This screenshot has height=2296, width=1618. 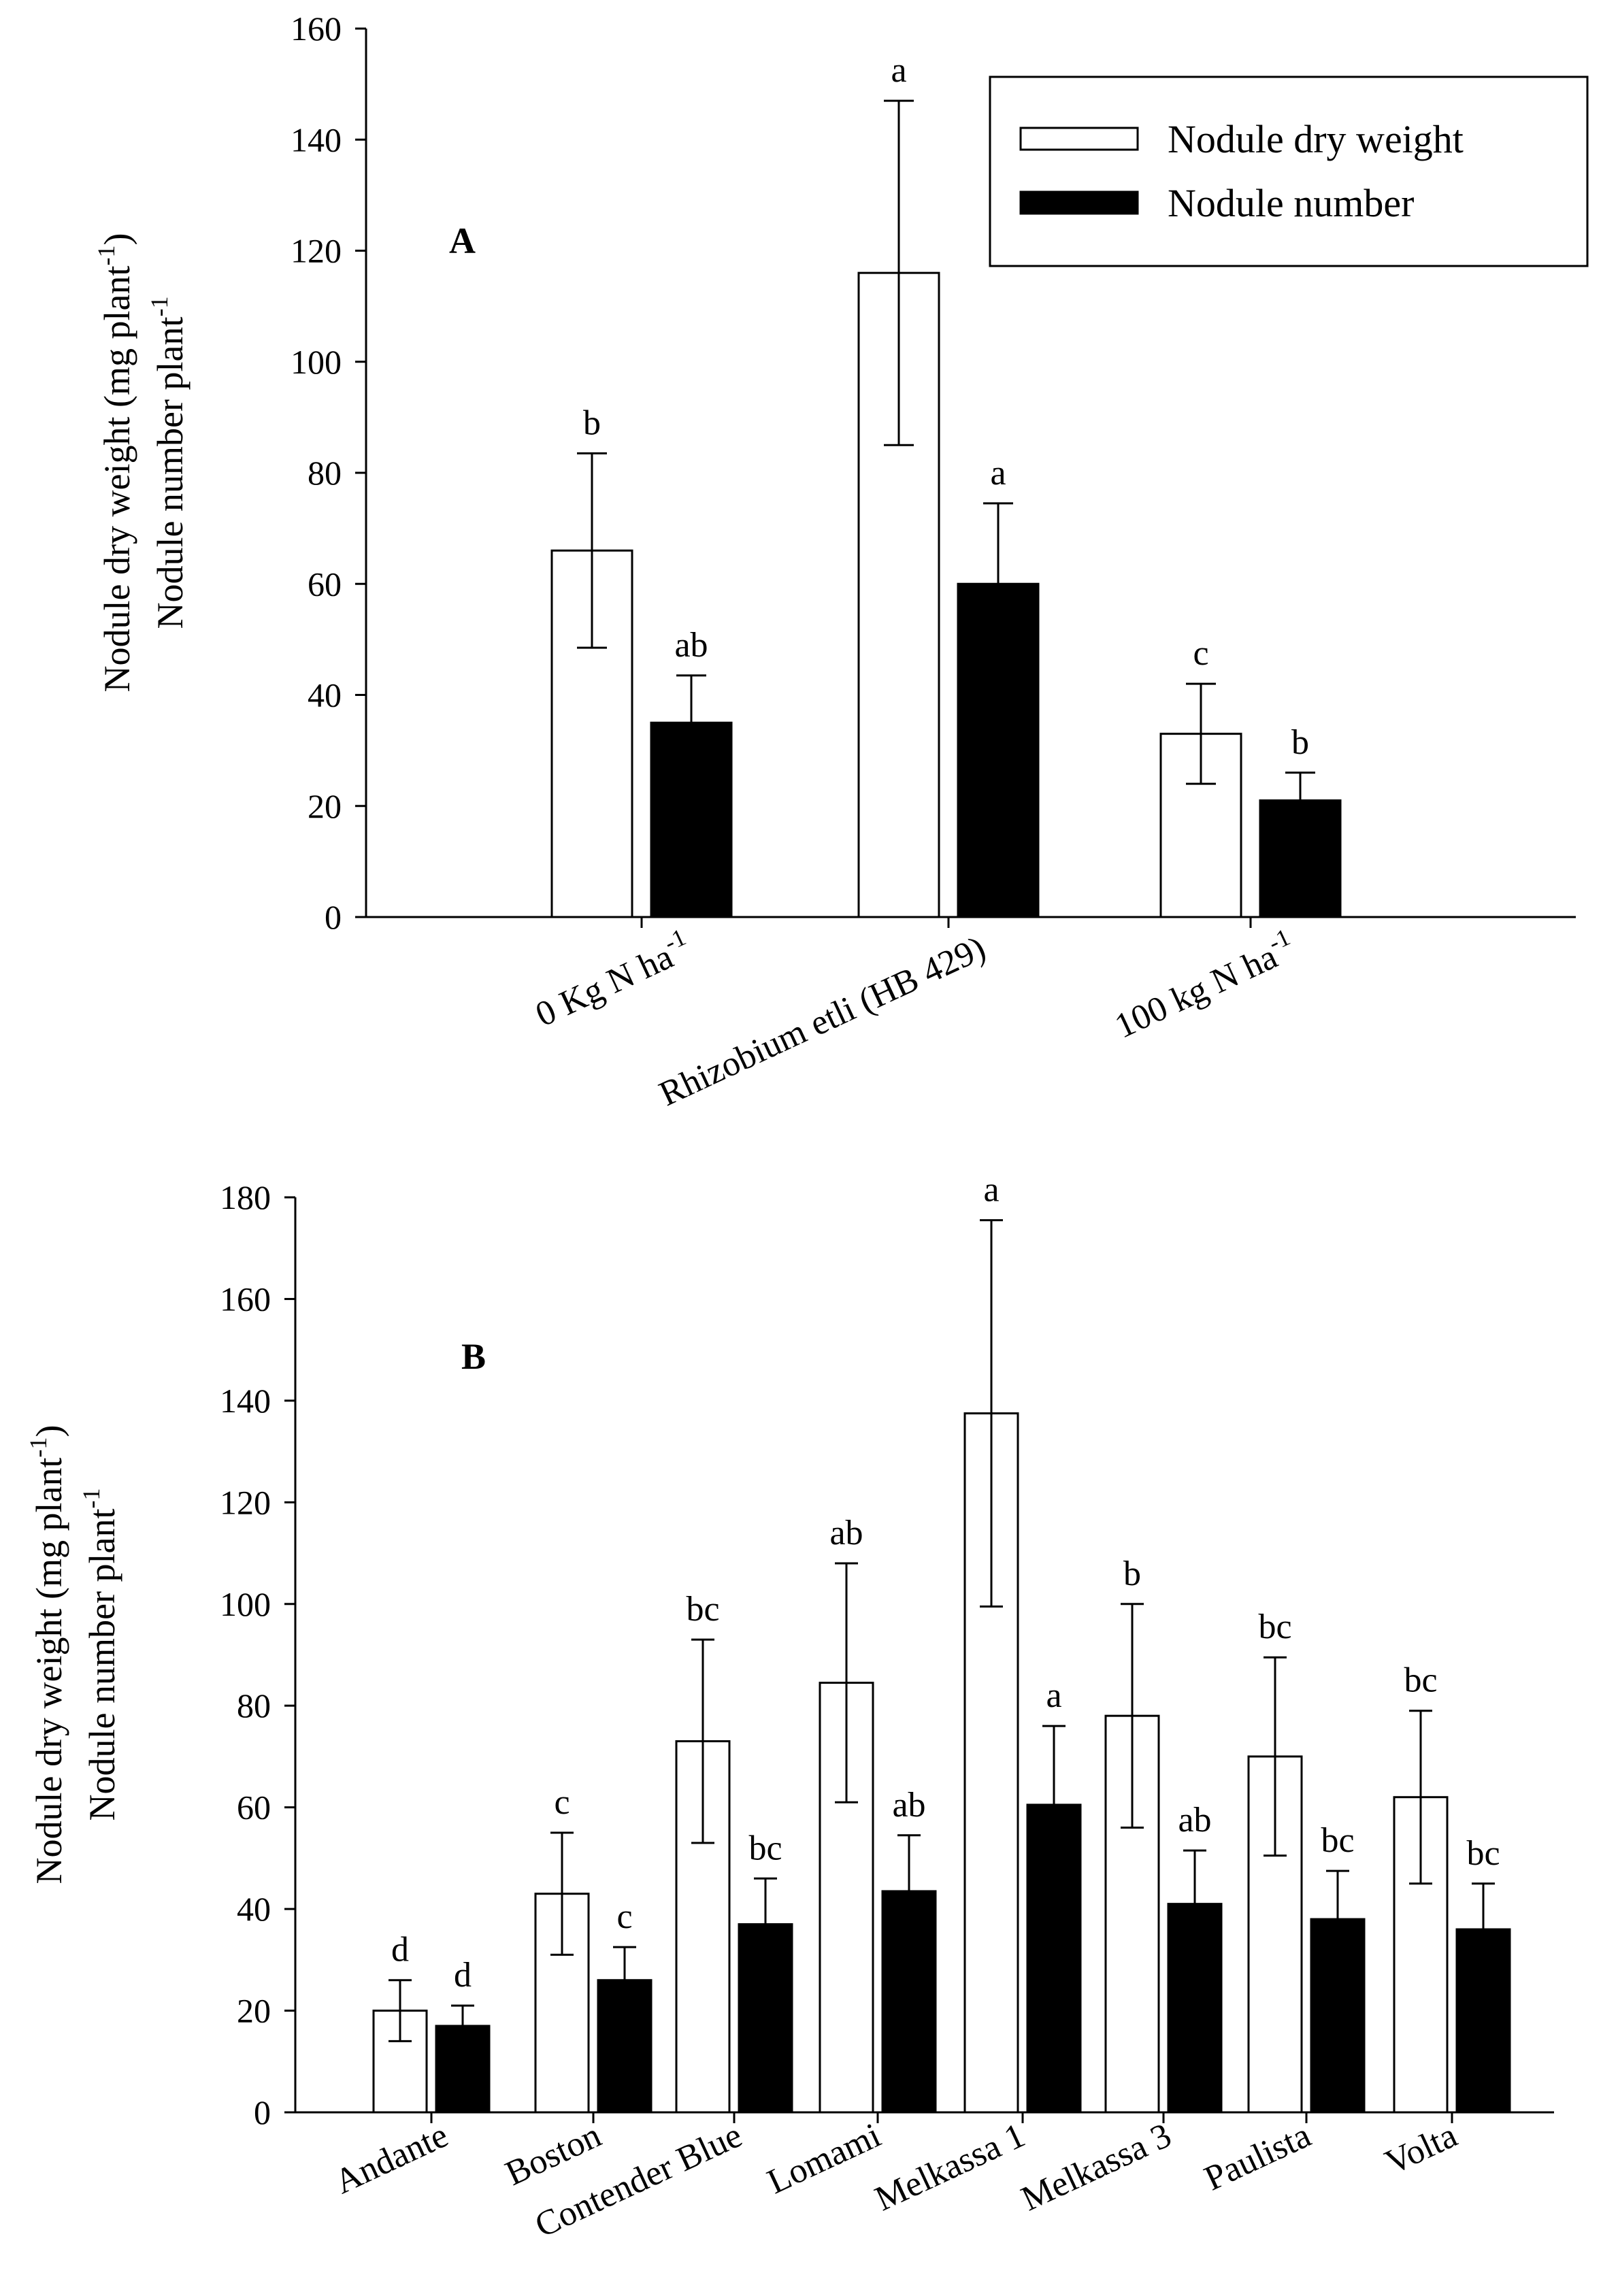 I want to click on x-category-label: Lomami, so click(x=824, y=2158).